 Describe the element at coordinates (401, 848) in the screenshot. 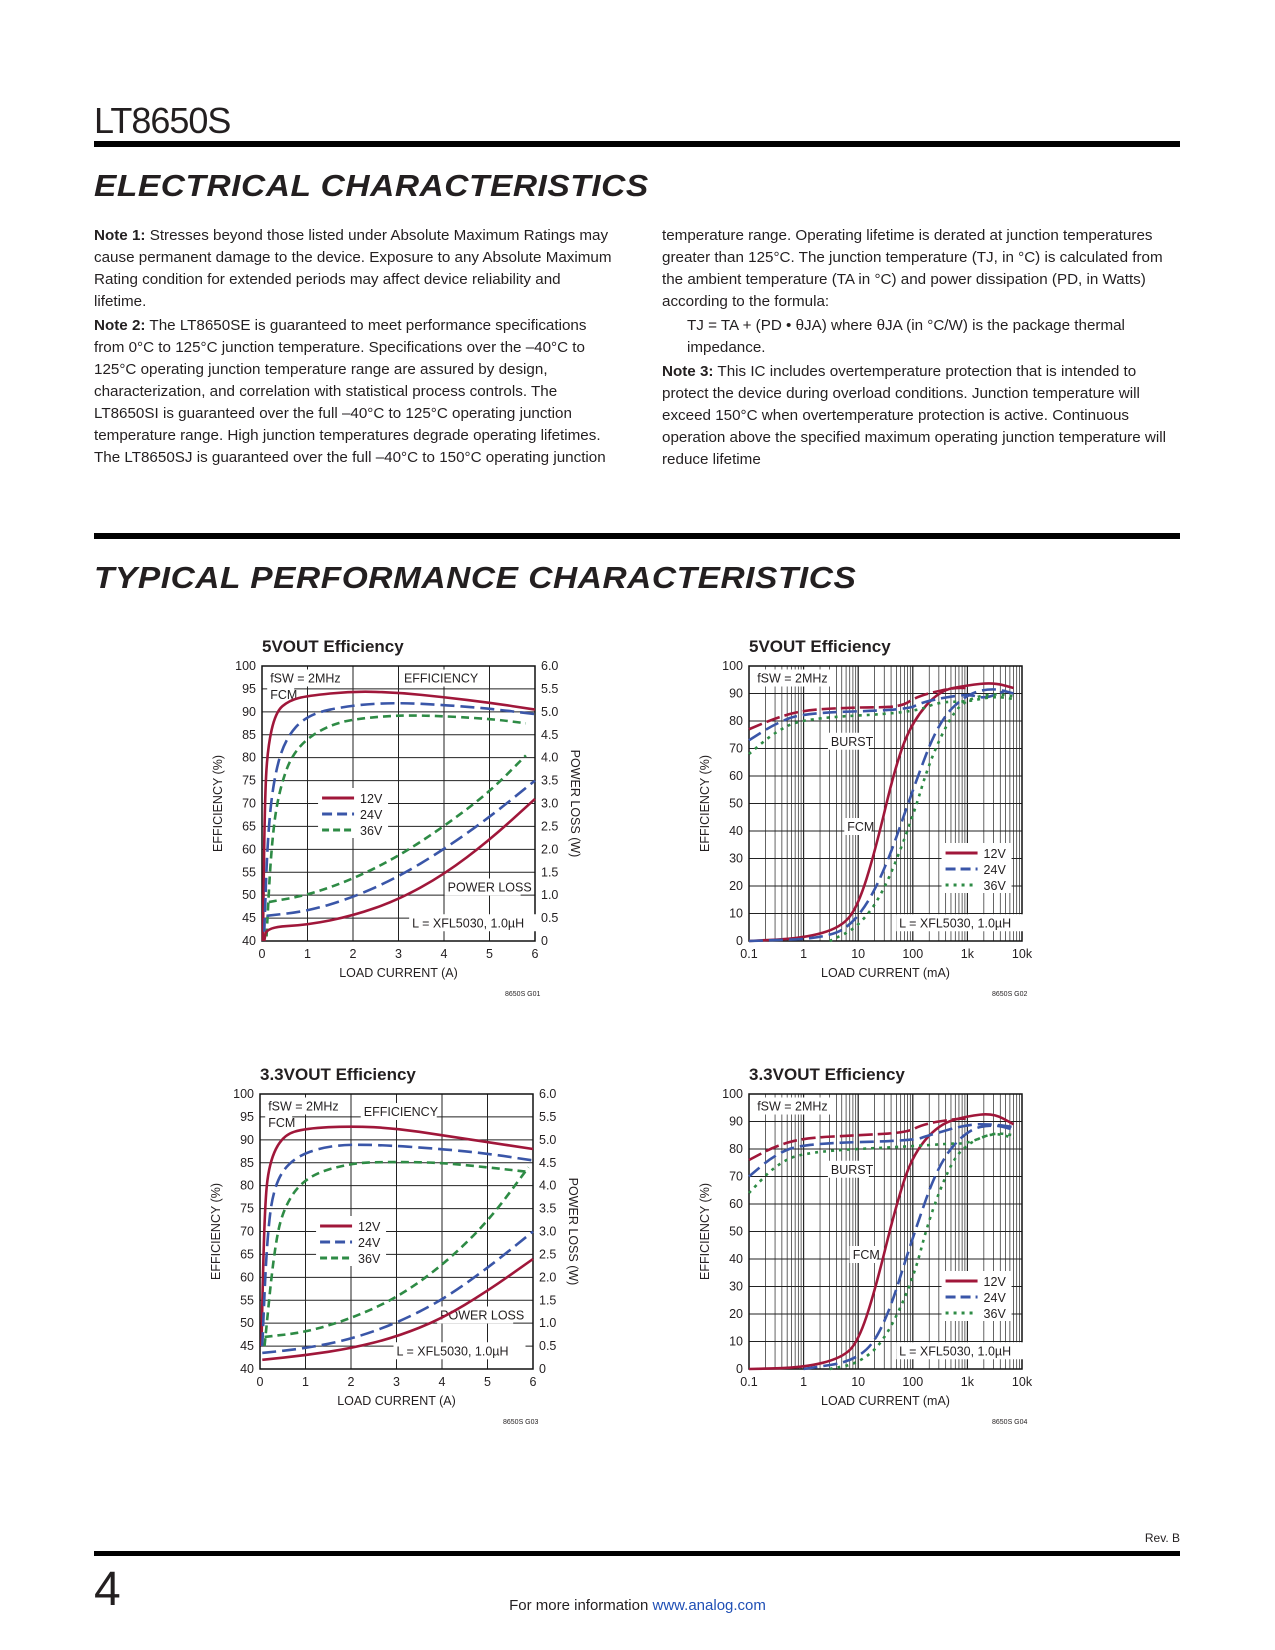

I see `series-line-24v-power-loss` at that location.